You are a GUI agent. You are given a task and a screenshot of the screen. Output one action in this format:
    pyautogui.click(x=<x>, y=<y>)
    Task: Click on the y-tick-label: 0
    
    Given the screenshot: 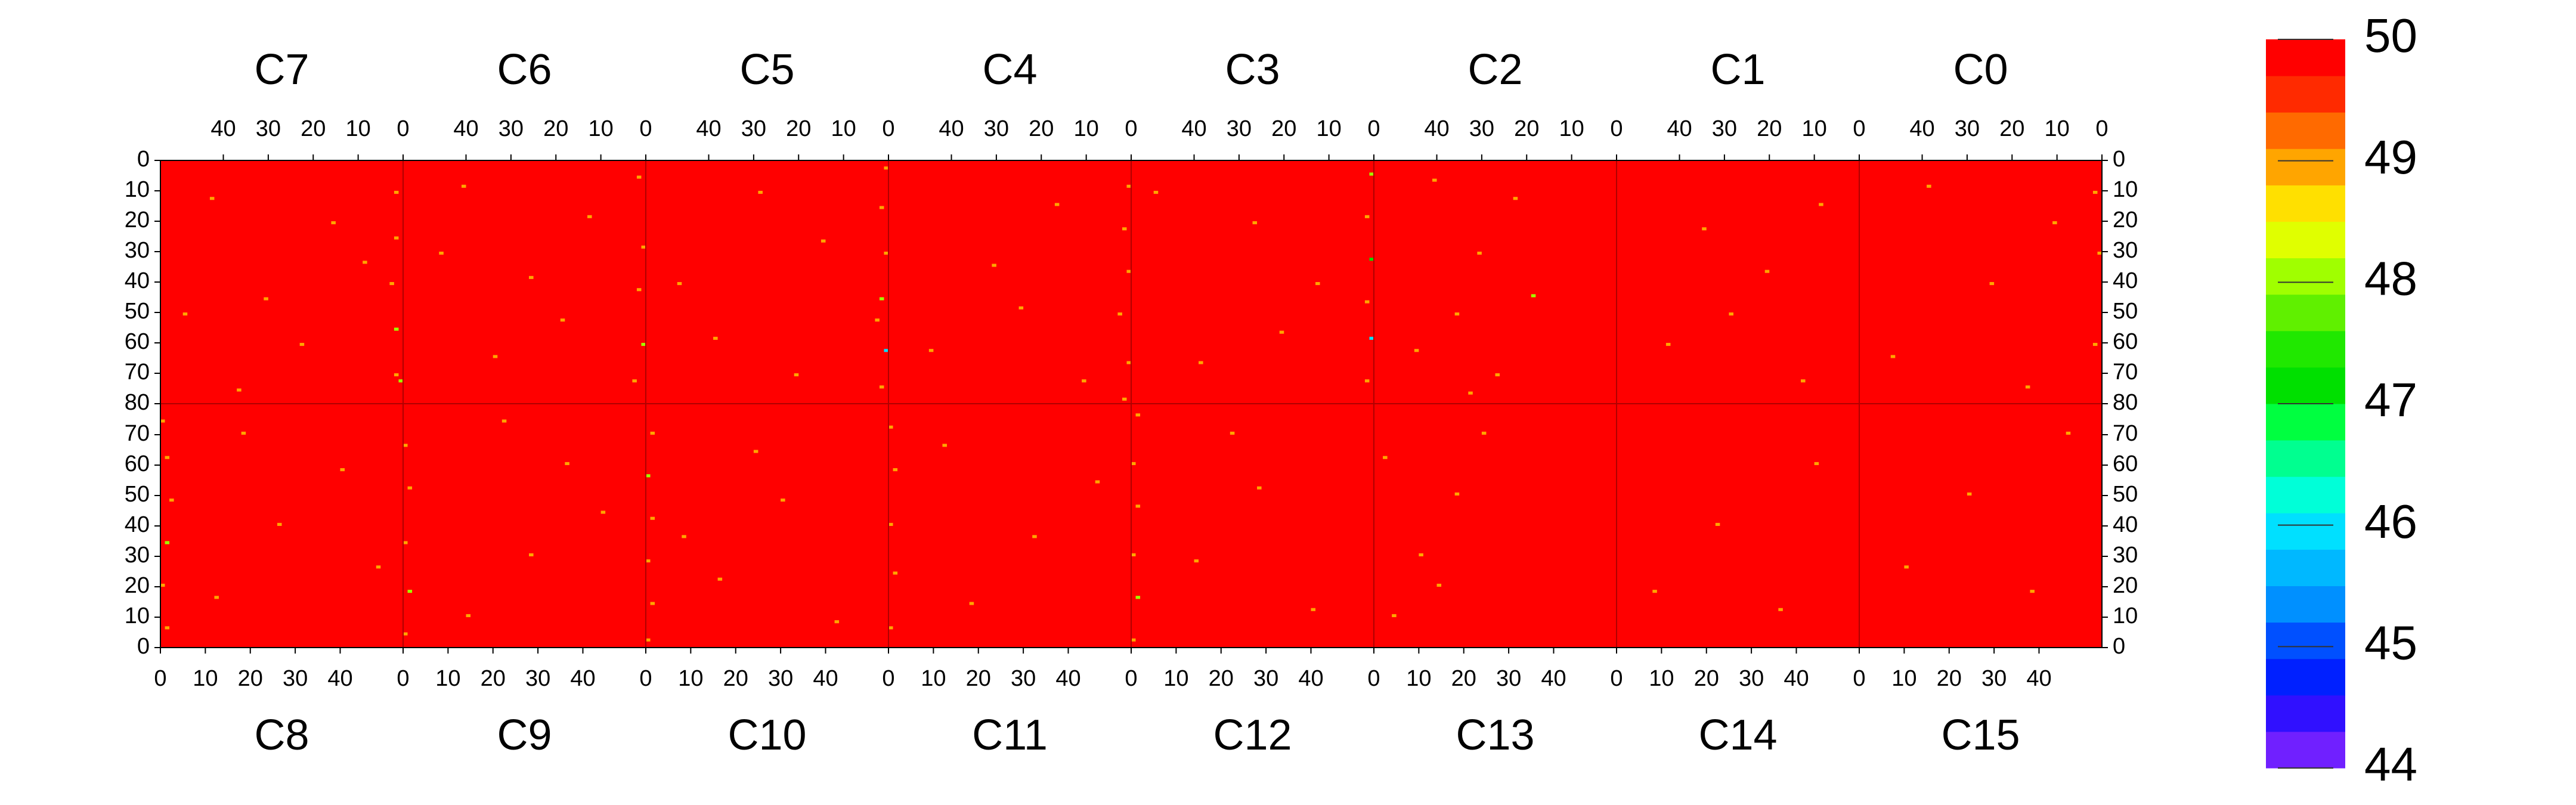 What is the action you would take?
    pyautogui.click(x=2119, y=647)
    